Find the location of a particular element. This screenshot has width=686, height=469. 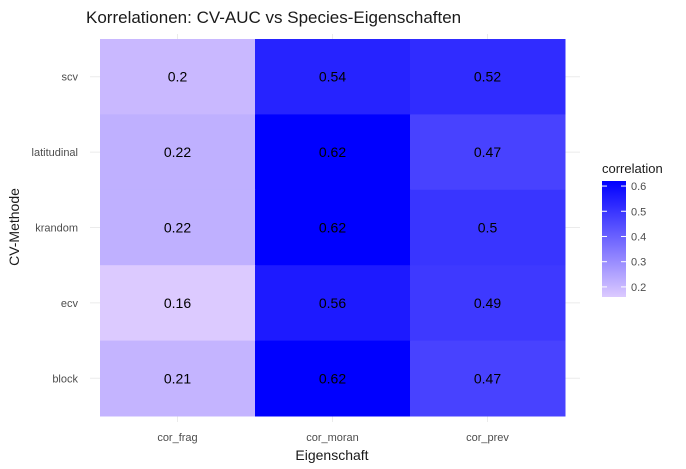

x-axis-ticks: cor_frag cor_moran cor_prev is located at coordinates (333, 438).